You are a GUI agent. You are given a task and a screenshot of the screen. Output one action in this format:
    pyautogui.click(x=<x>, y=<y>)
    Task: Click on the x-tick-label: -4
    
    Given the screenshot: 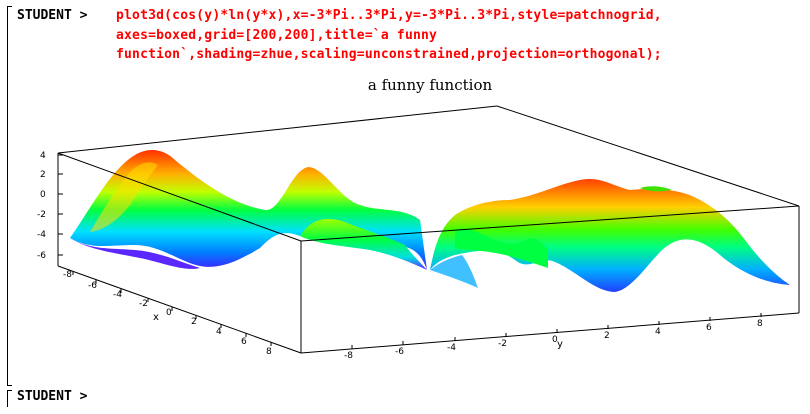 What is the action you would take?
    pyautogui.click(x=117, y=295)
    